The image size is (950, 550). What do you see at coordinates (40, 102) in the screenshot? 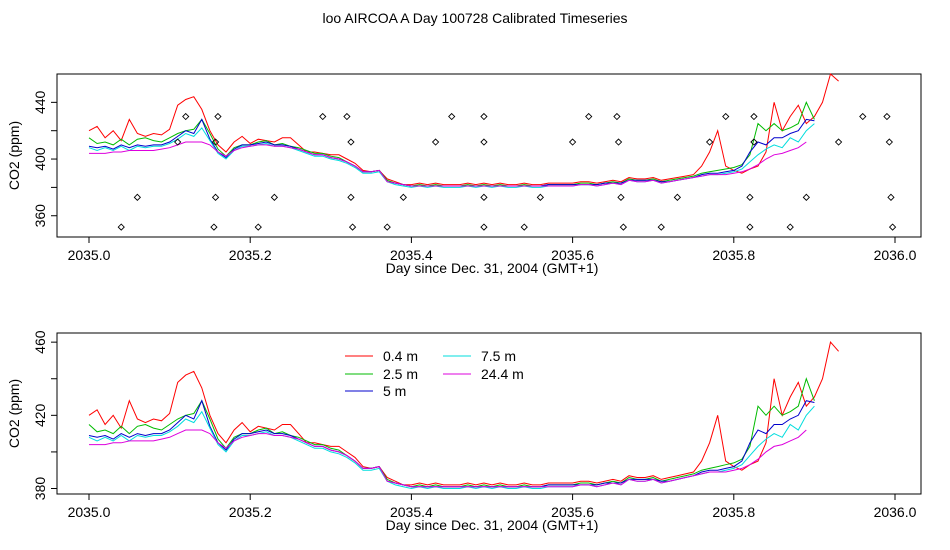
I see `y-tick-label: 440` at bounding box center [40, 102].